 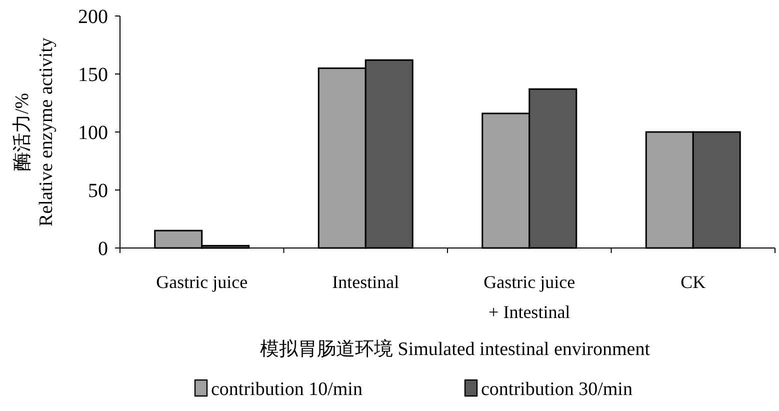 What do you see at coordinates (693, 282) in the screenshot?
I see `x-tick-label: CK` at bounding box center [693, 282].